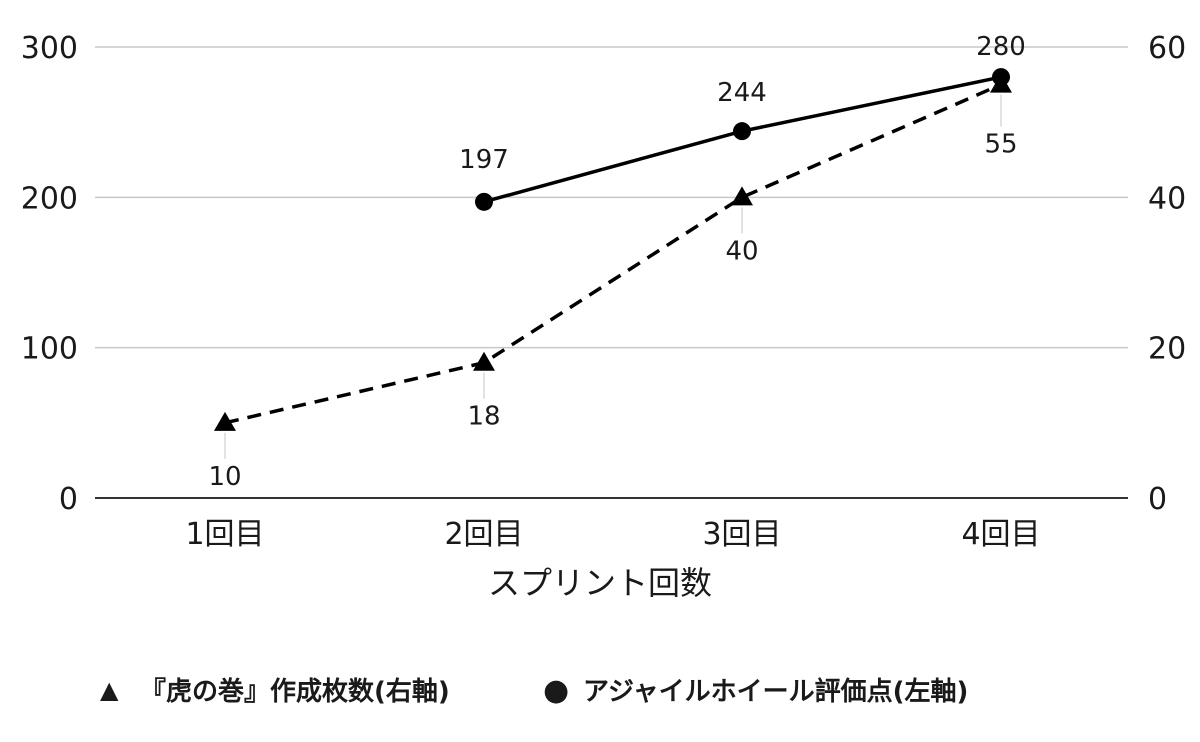 The image size is (1200, 742). Describe the element at coordinates (741, 251) in the screenshot. I see `data-label: 40` at that location.